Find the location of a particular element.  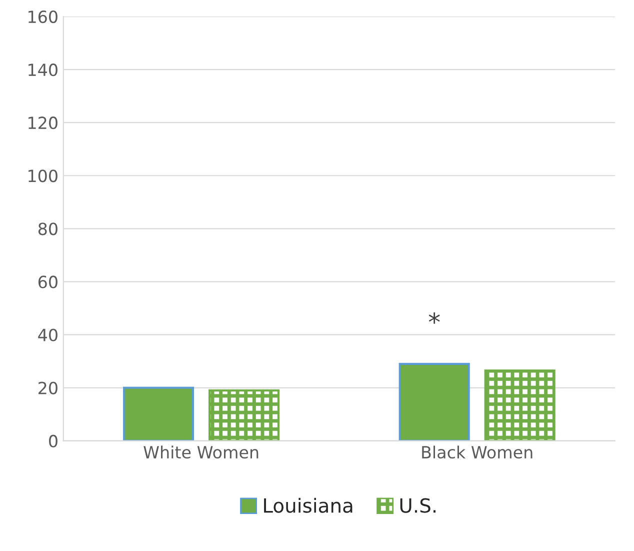

y-tick-label: 80 is located at coordinates (48, 229).